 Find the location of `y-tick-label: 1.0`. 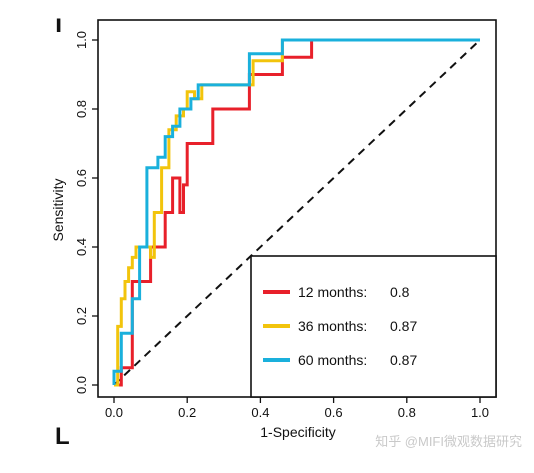

y-tick-label: 1.0 is located at coordinates (81, 40).